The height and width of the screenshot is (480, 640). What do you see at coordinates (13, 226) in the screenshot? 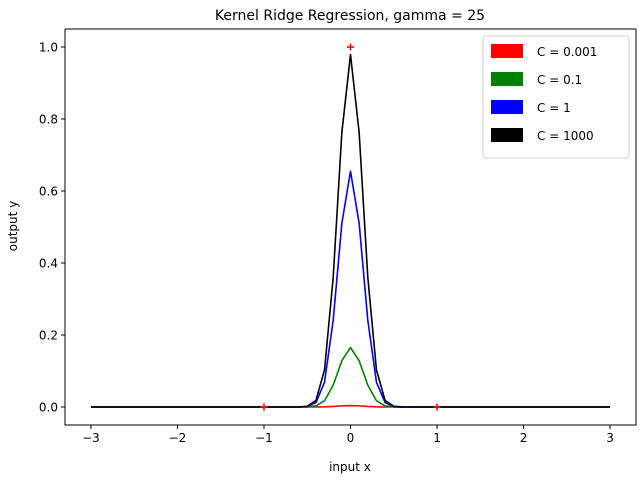
I see `y-axis-label: output y` at bounding box center [13, 226].